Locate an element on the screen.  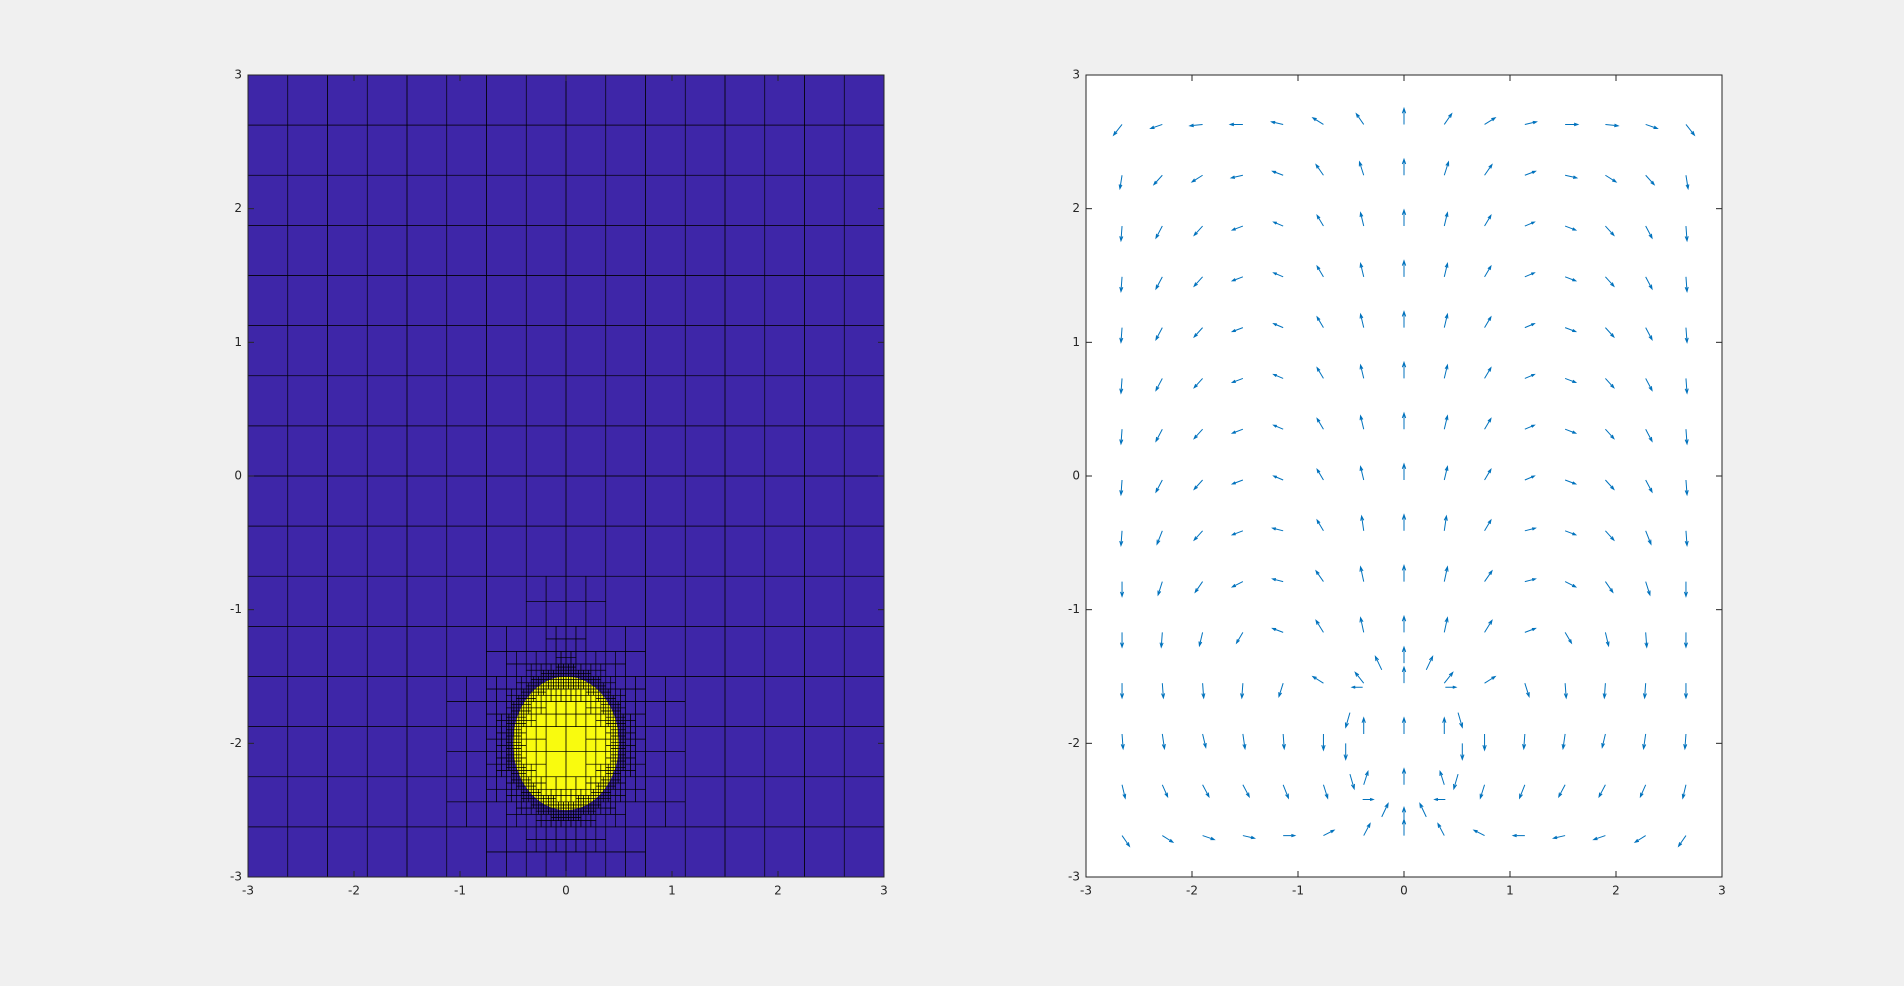
y-tick-label: 2 is located at coordinates (1076, 208).